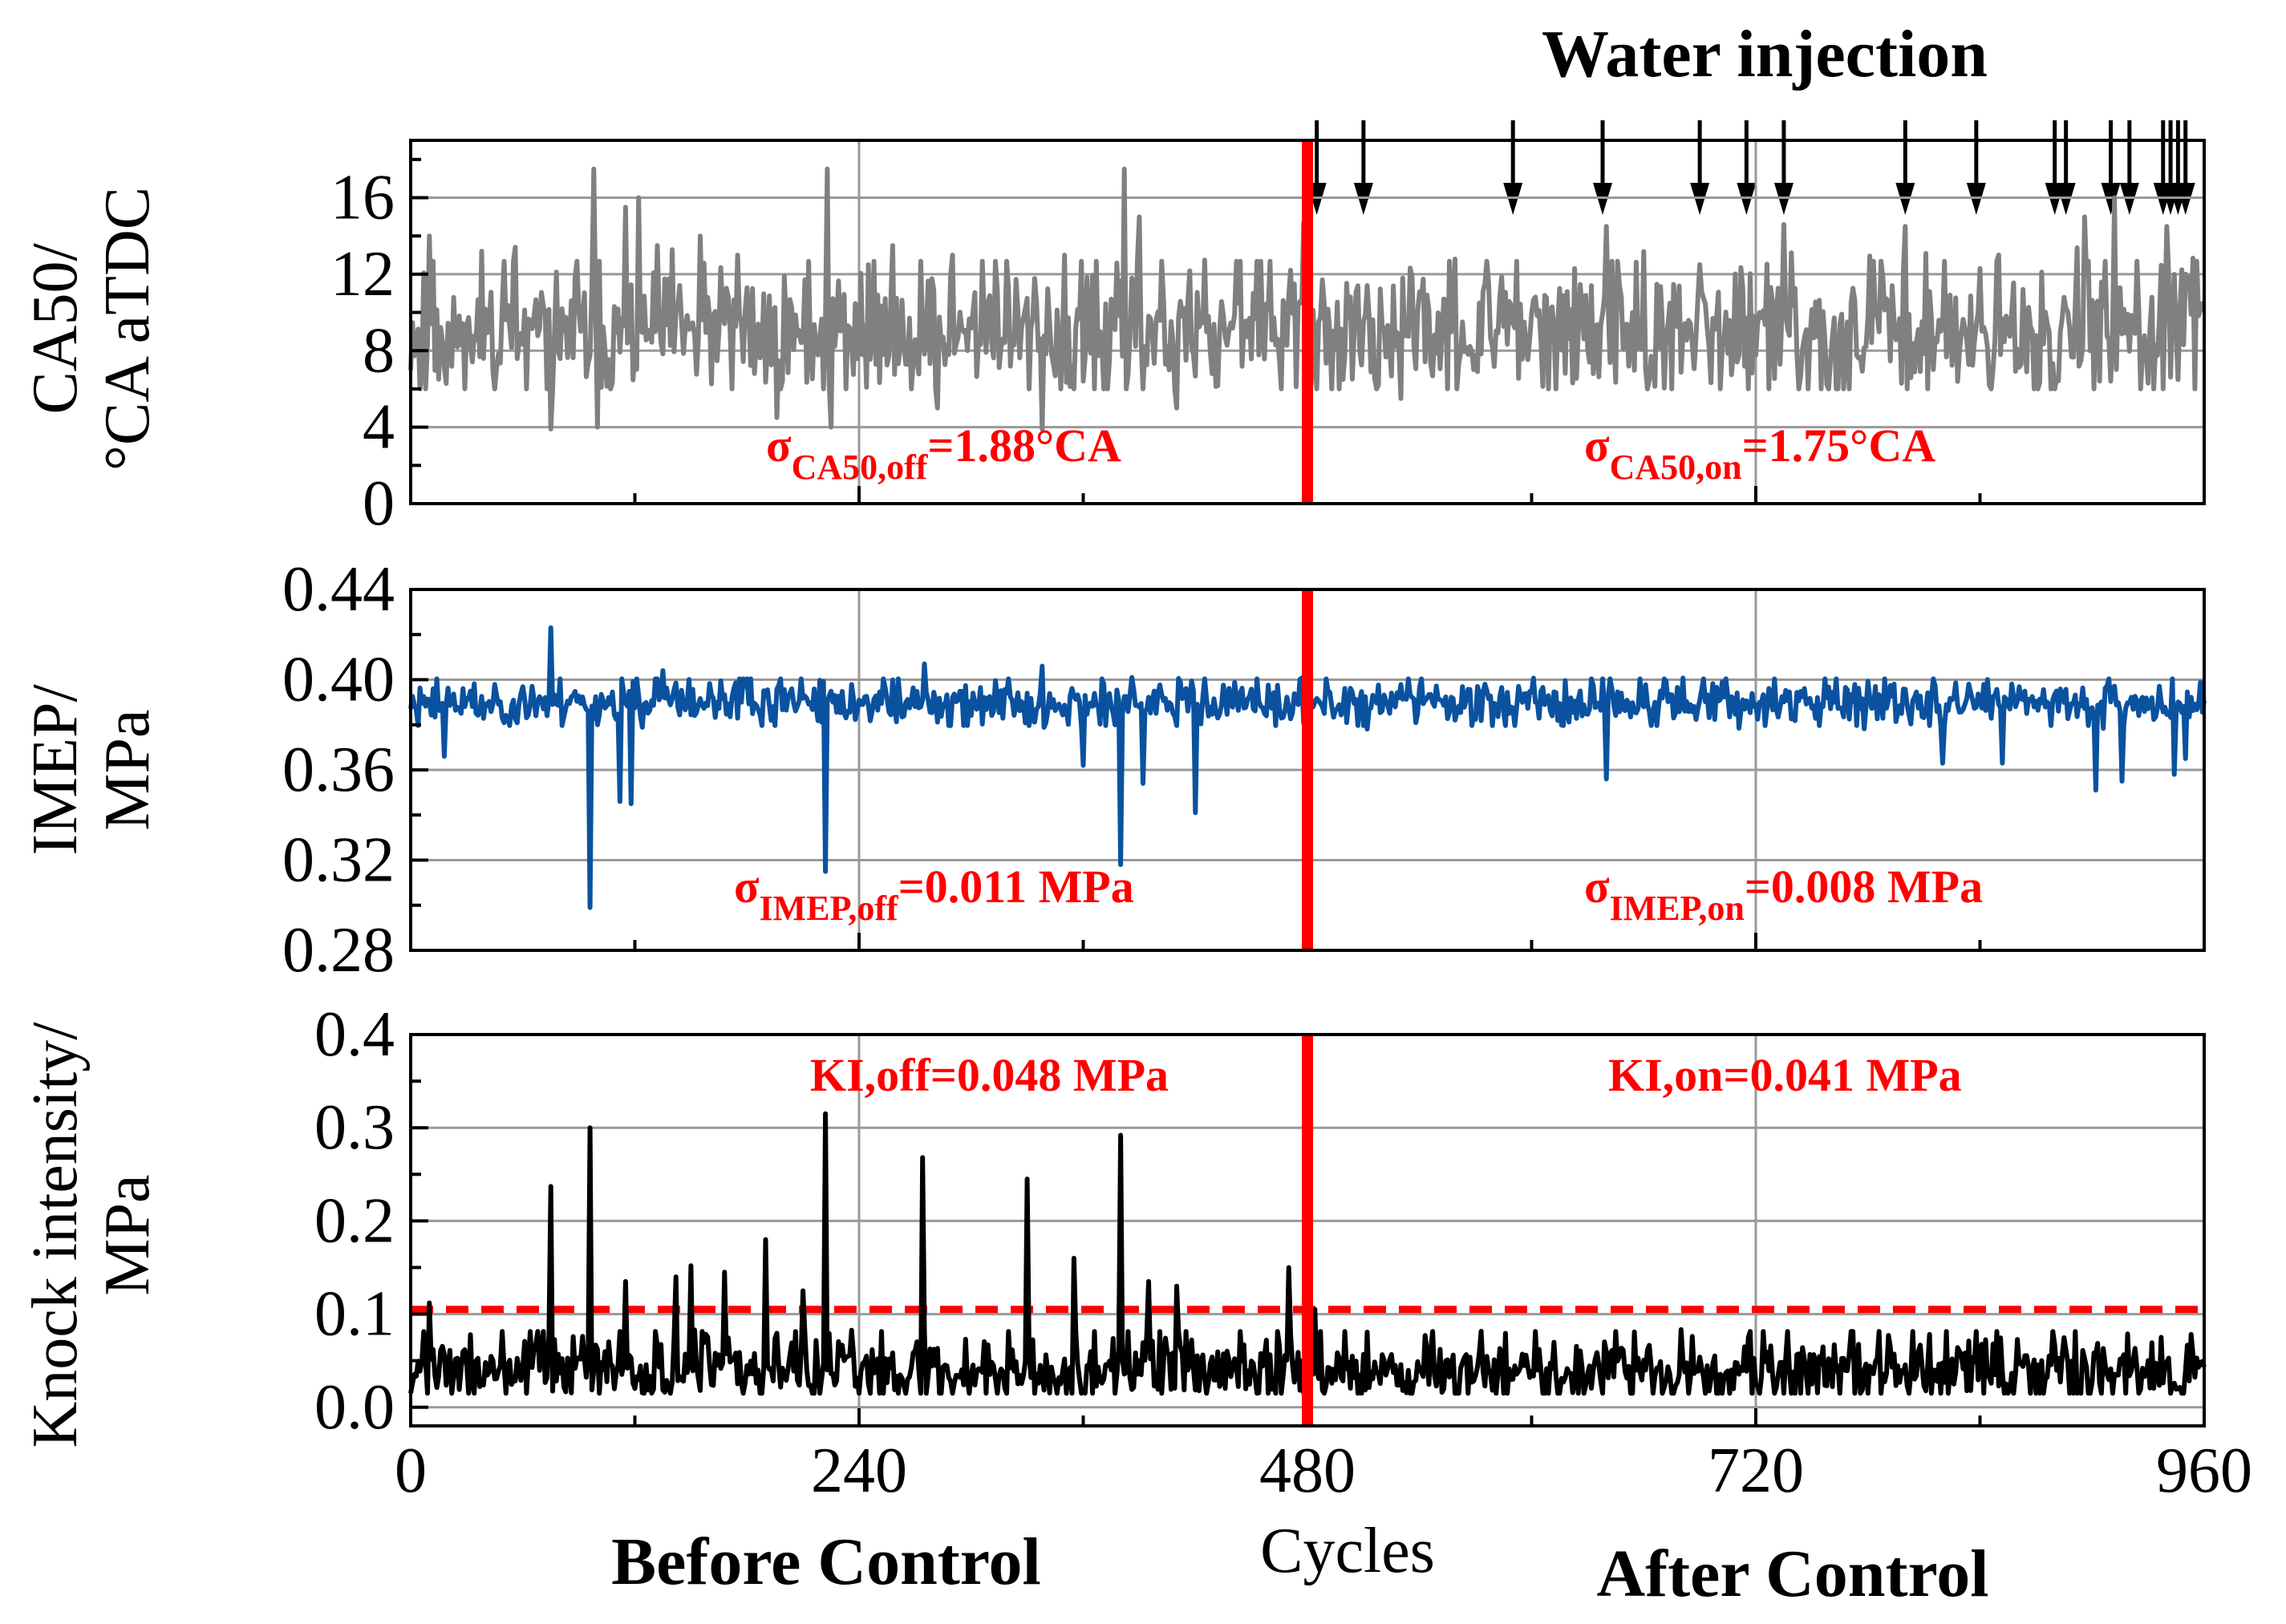  What do you see at coordinates (55, 770) in the screenshot?
I see `imep-ylabel-line1: IMEP/` at bounding box center [55, 770].